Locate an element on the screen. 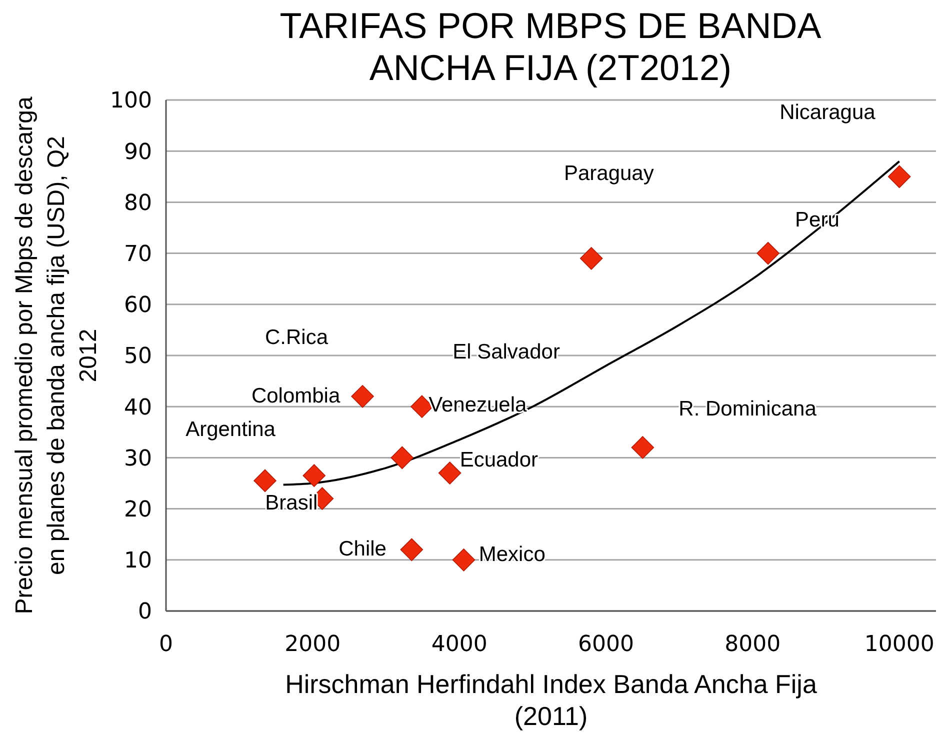  y-tick-label: 80 is located at coordinates (138, 203).